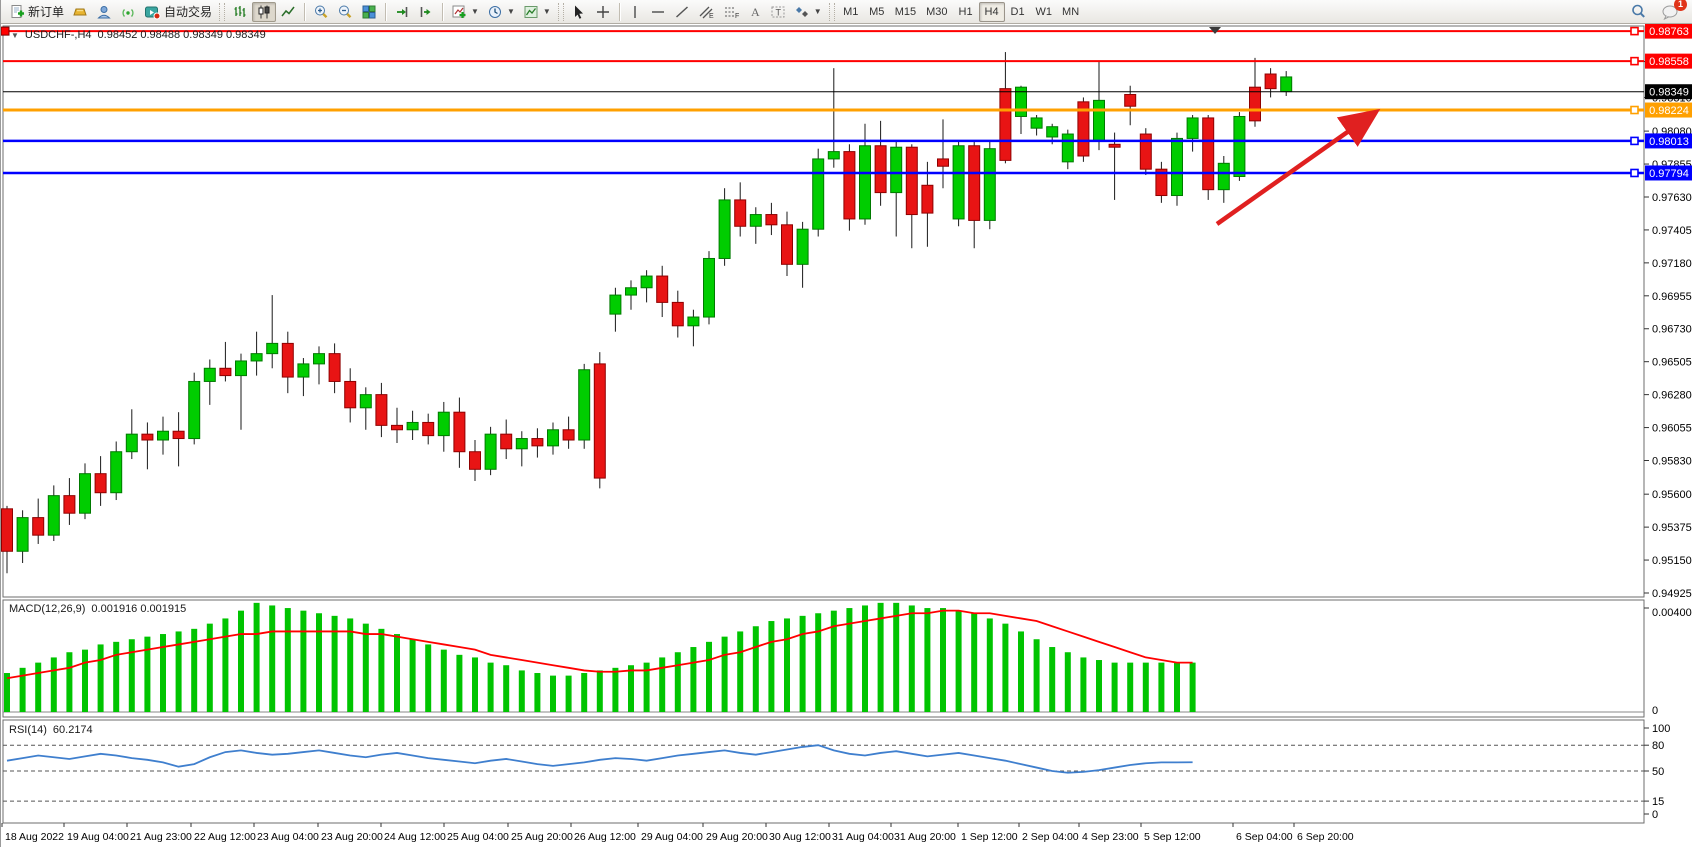 This screenshot has width=1692, height=847. Describe the element at coordinates (1672, 231) in the screenshot. I see `price-tick-label: 0.97405` at that location.